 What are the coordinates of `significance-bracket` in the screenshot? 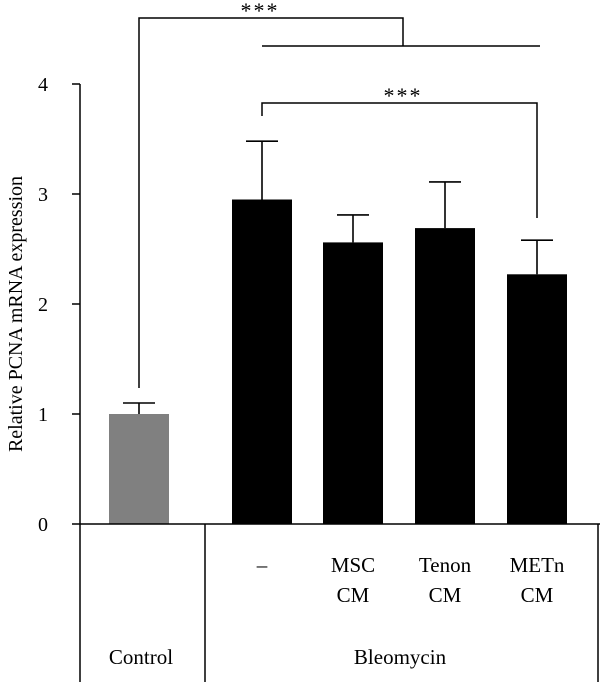 It's located at (399, 160).